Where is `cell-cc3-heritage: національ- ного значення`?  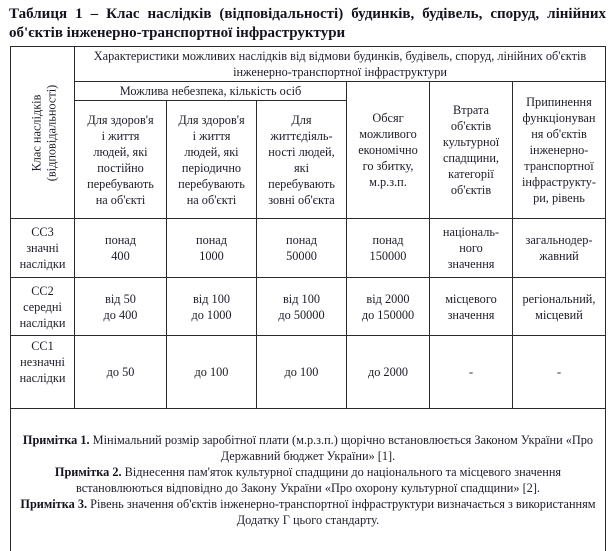
cell-cc3-heritage: національ- ного значення is located at coordinates (471, 248).